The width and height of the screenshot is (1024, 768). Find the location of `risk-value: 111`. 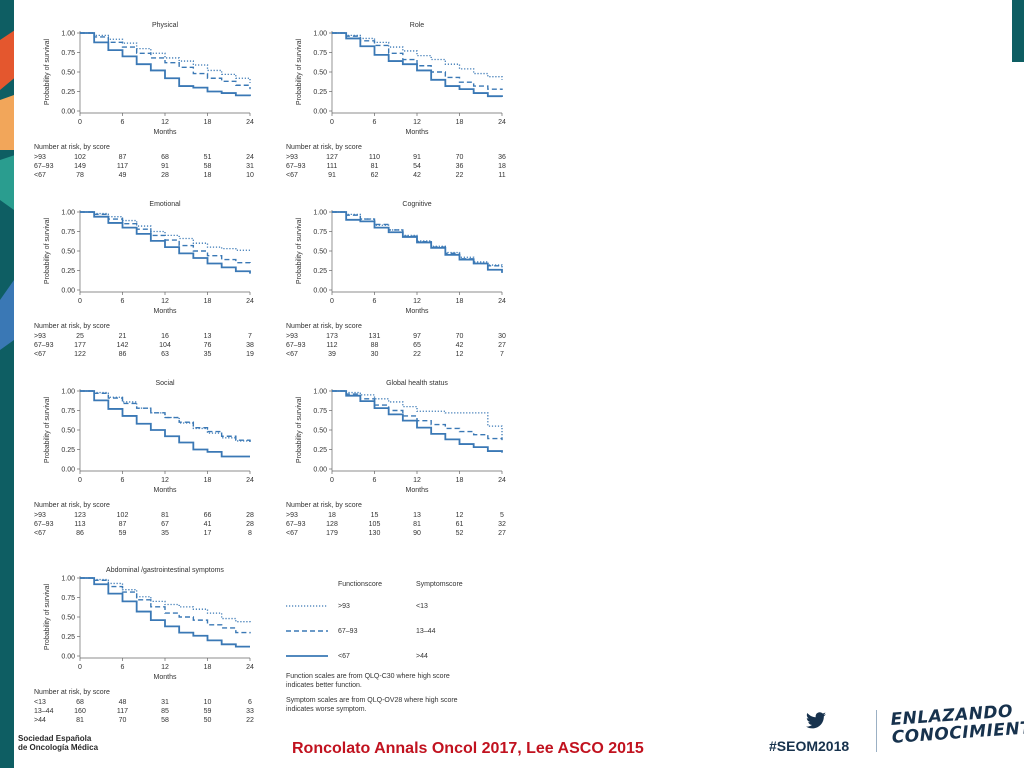

risk-value: 111 is located at coordinates (332, 166).